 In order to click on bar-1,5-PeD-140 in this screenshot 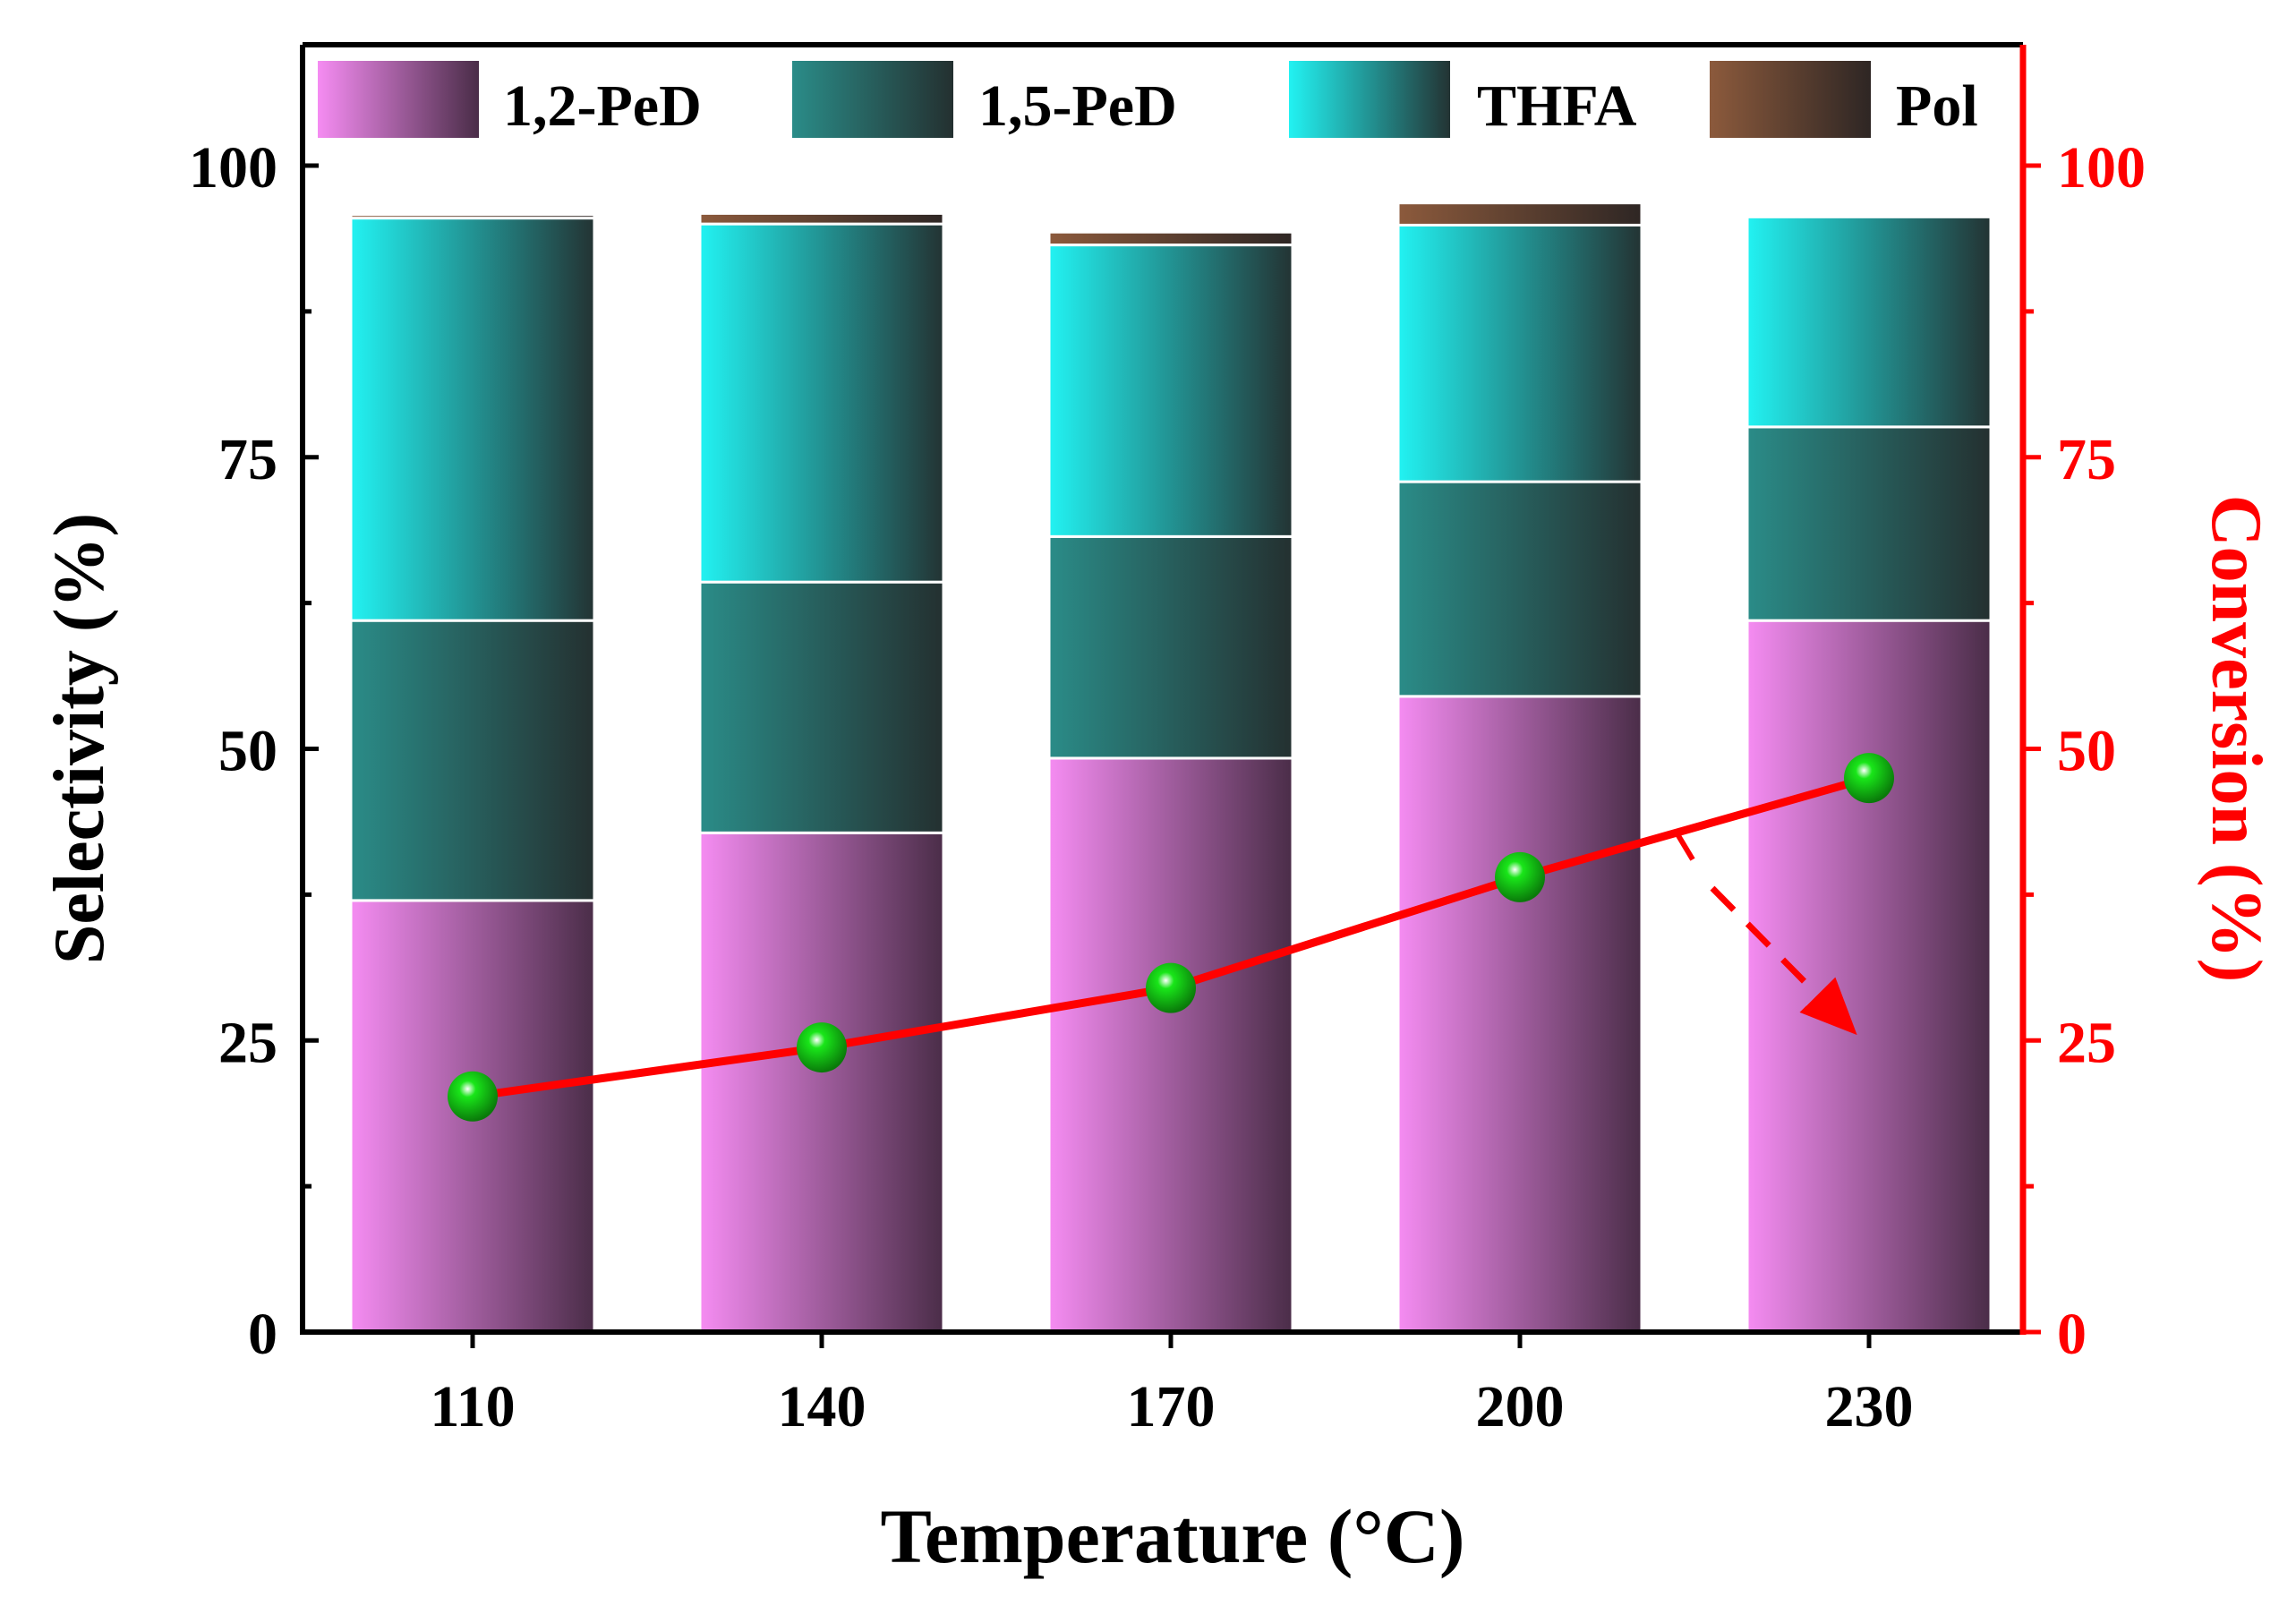, I will do `click(821, 707)`.